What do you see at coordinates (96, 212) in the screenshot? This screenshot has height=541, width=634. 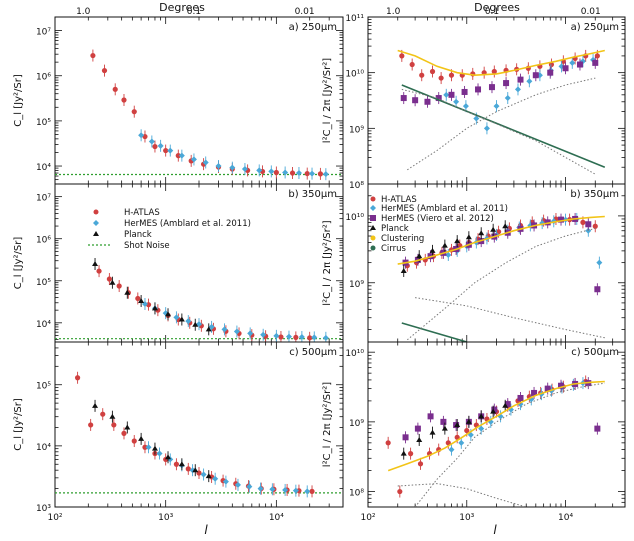 I see `legend-marker-hatlas` at bounding box center [96, 212].